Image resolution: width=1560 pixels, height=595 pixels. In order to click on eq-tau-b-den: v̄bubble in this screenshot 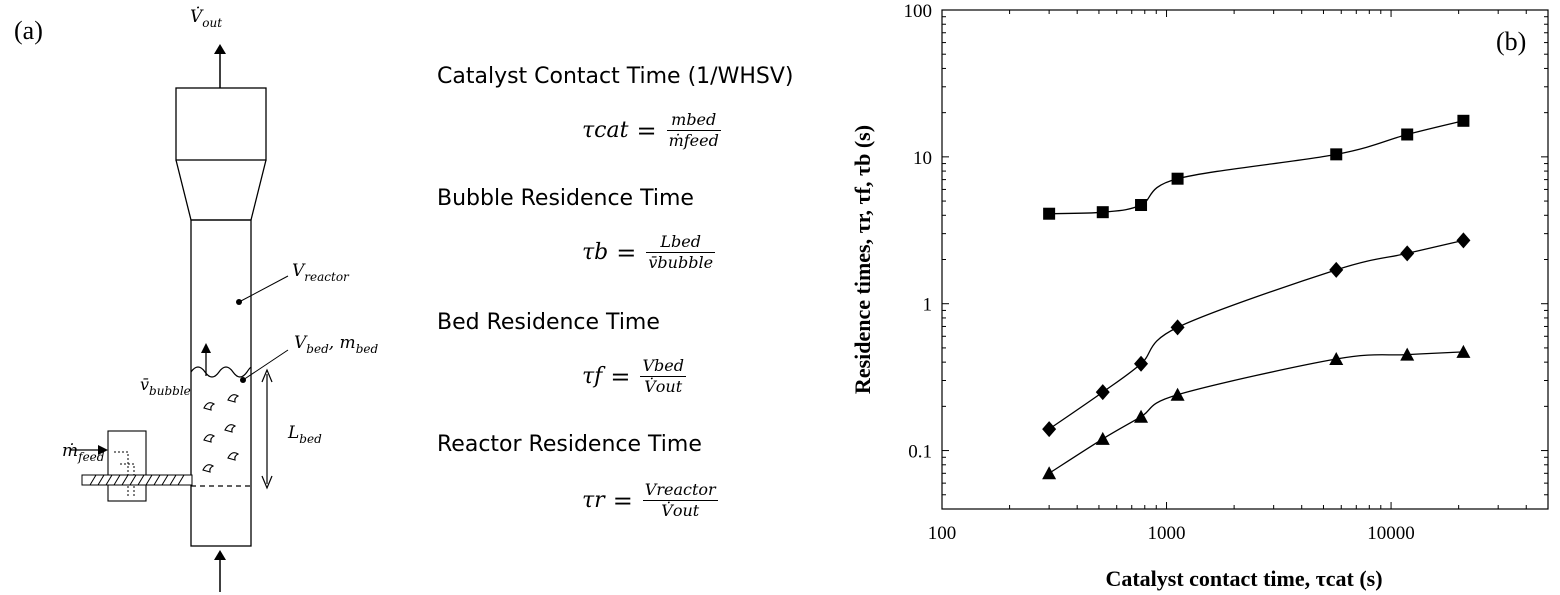, I will do `click(681, 262)`.